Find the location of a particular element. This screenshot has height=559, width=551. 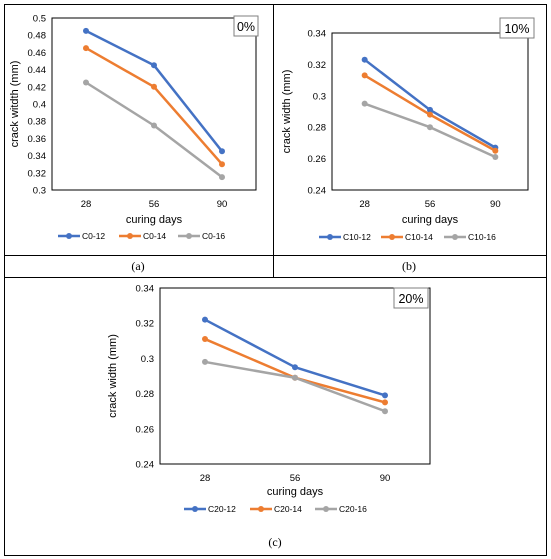

series-tag-label: 10% is located at coordinates (516, 29).